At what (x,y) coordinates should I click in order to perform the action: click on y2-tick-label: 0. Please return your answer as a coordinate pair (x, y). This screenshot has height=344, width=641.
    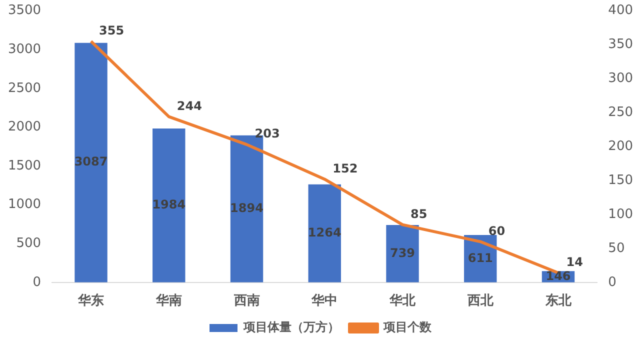
    Looking at the image, I should click on (612, 282).